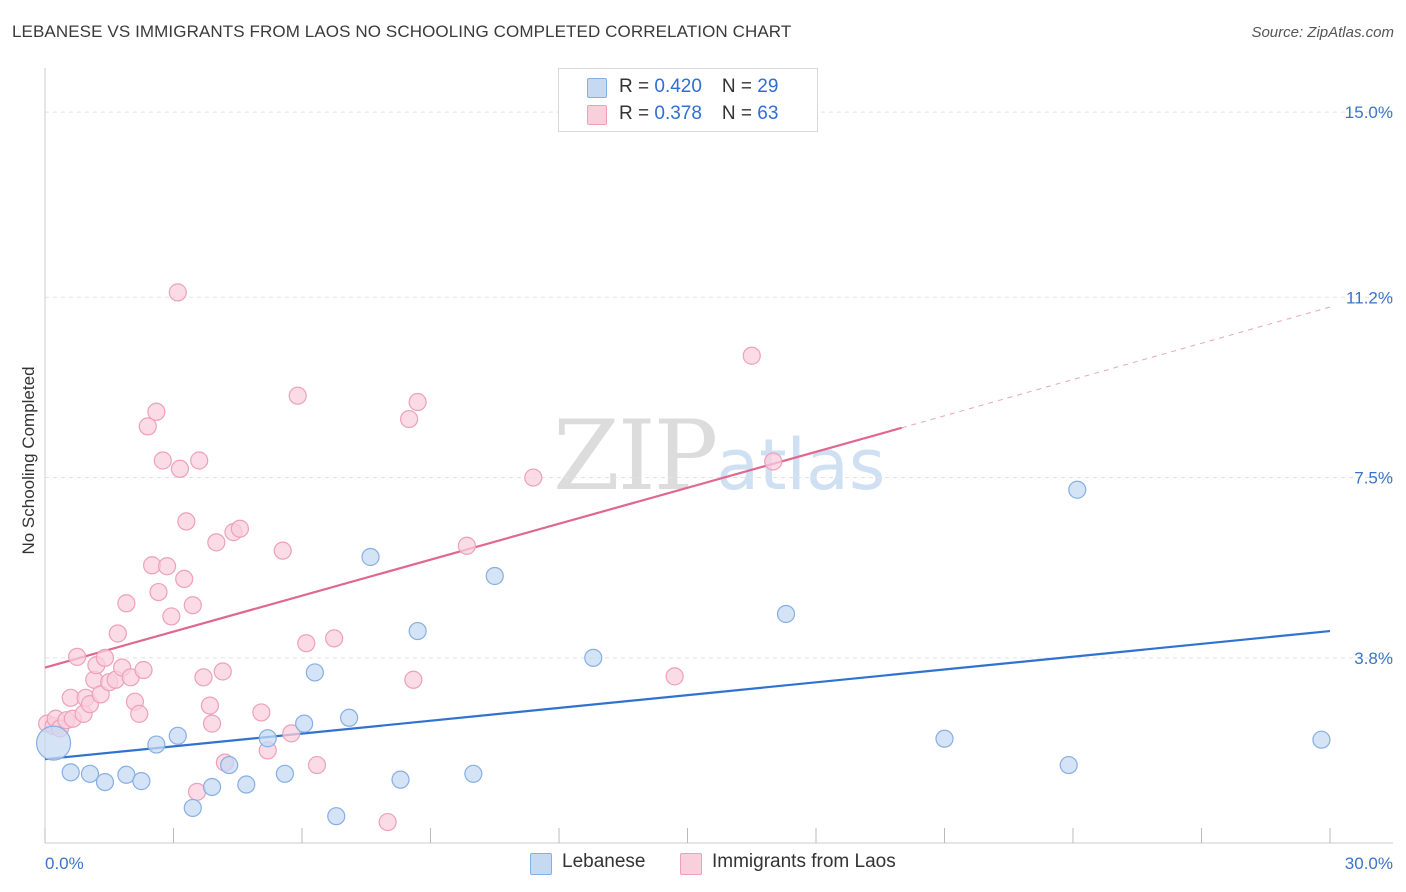 The width and height of the screenshot is (1406, 892). Describe the element at coordinates (801, 465) in the screenshot. I see `watermark-atlas: atlas` at that location.